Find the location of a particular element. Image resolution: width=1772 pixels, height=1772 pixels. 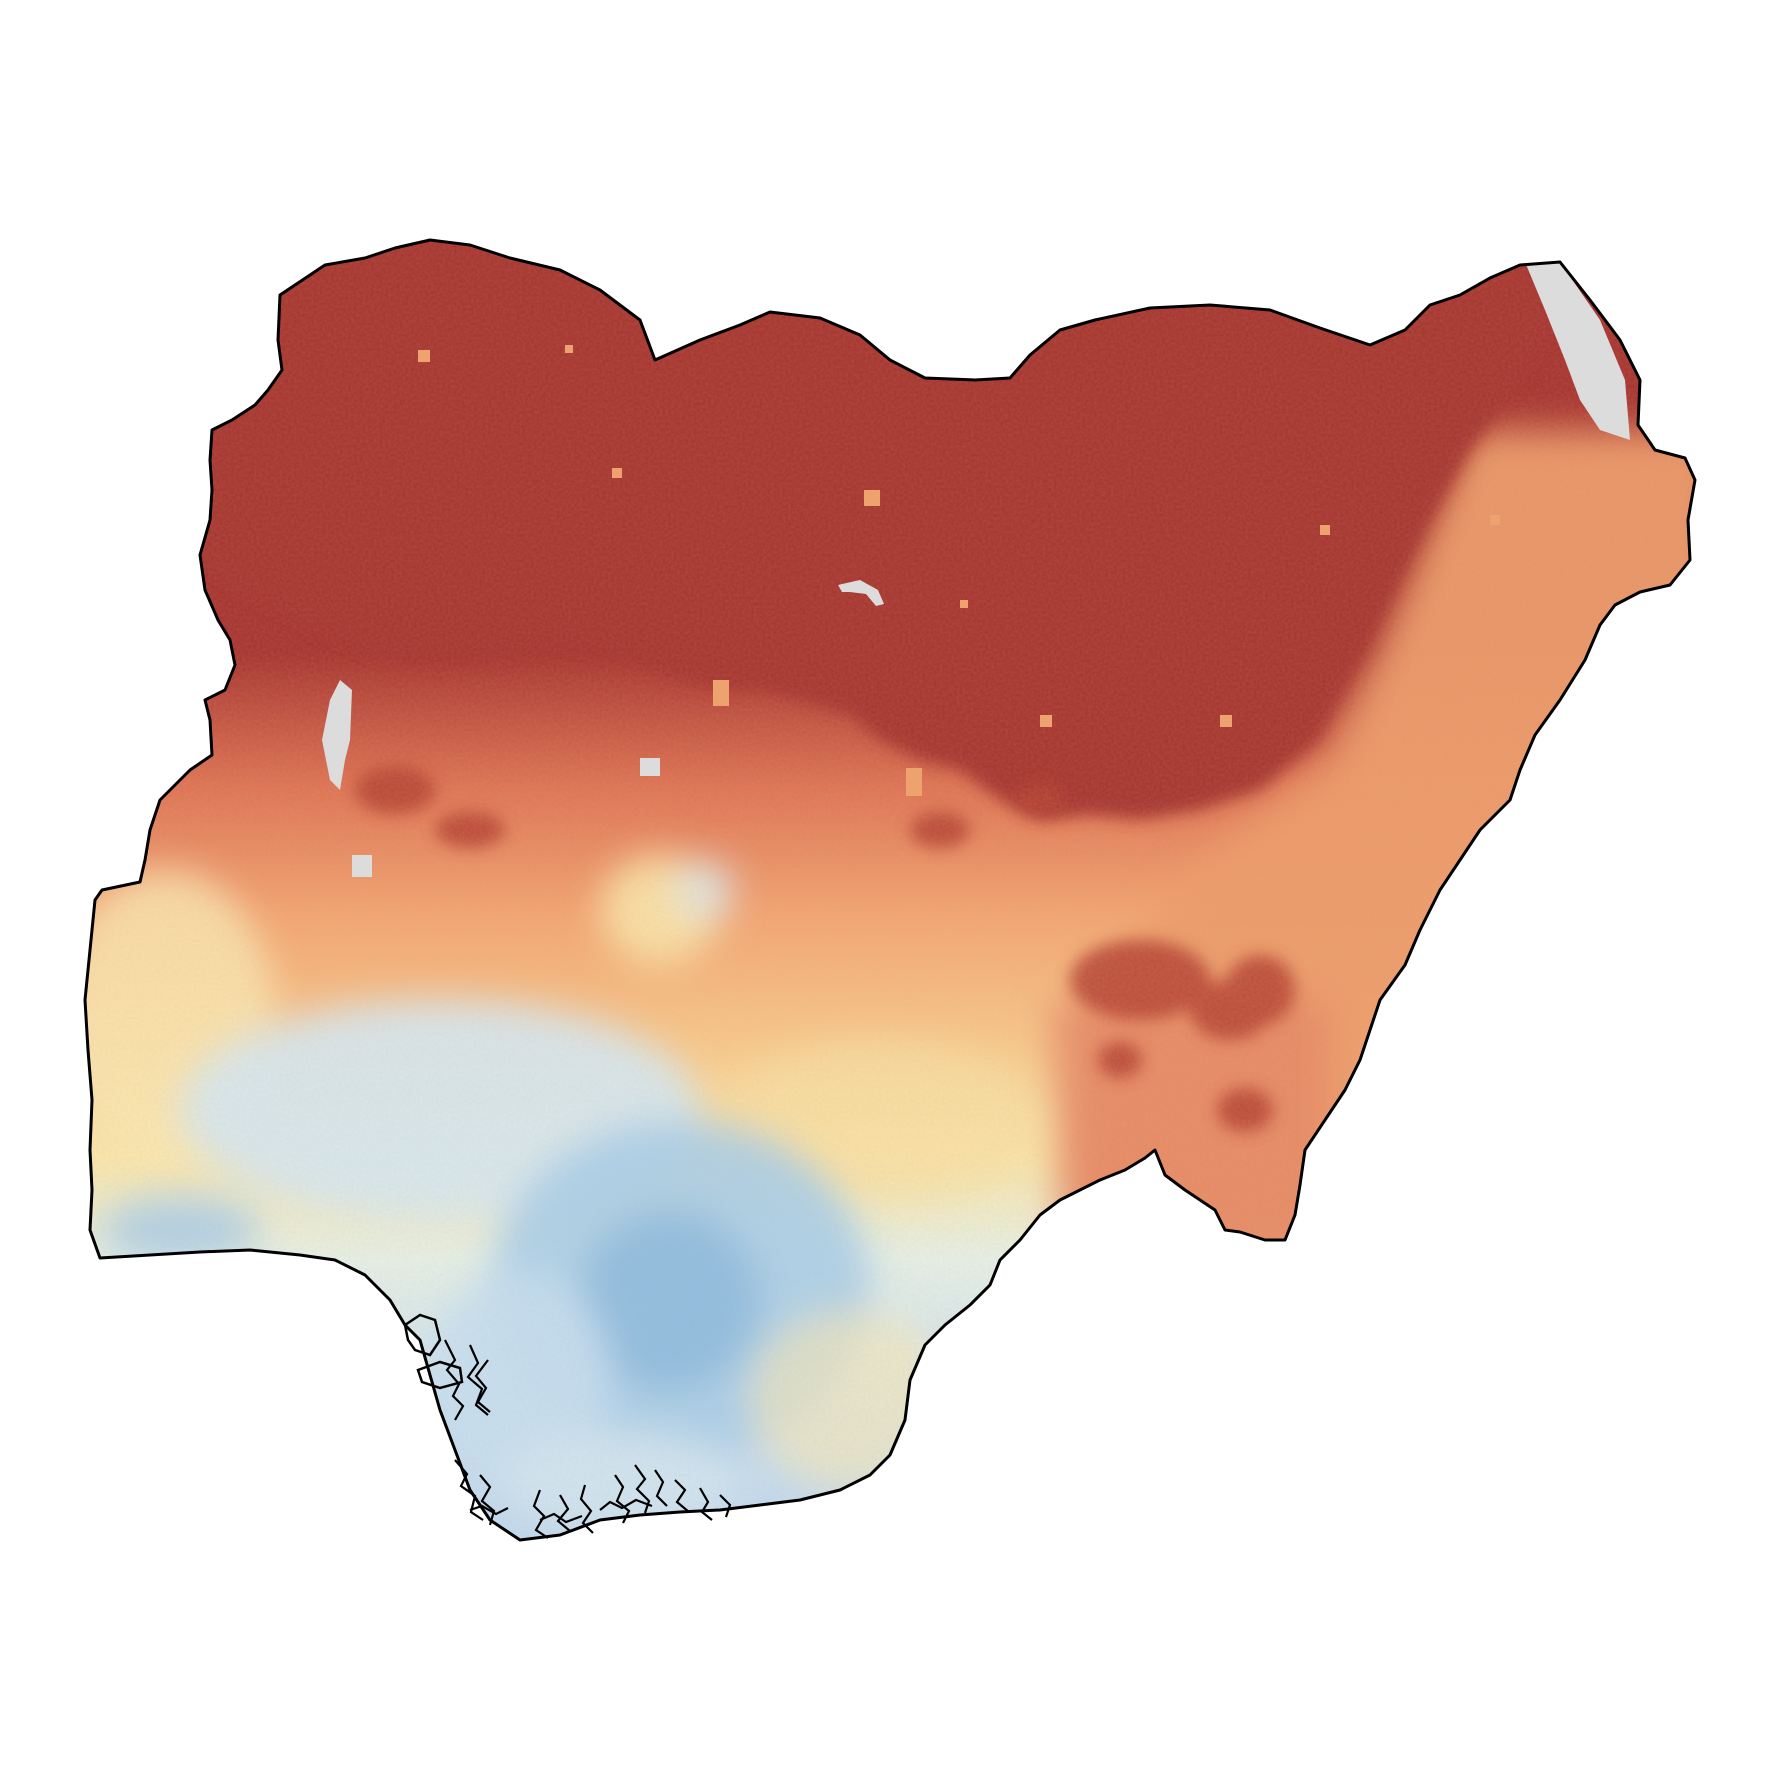

delta-creeks is located at coordinates (588, 1439).